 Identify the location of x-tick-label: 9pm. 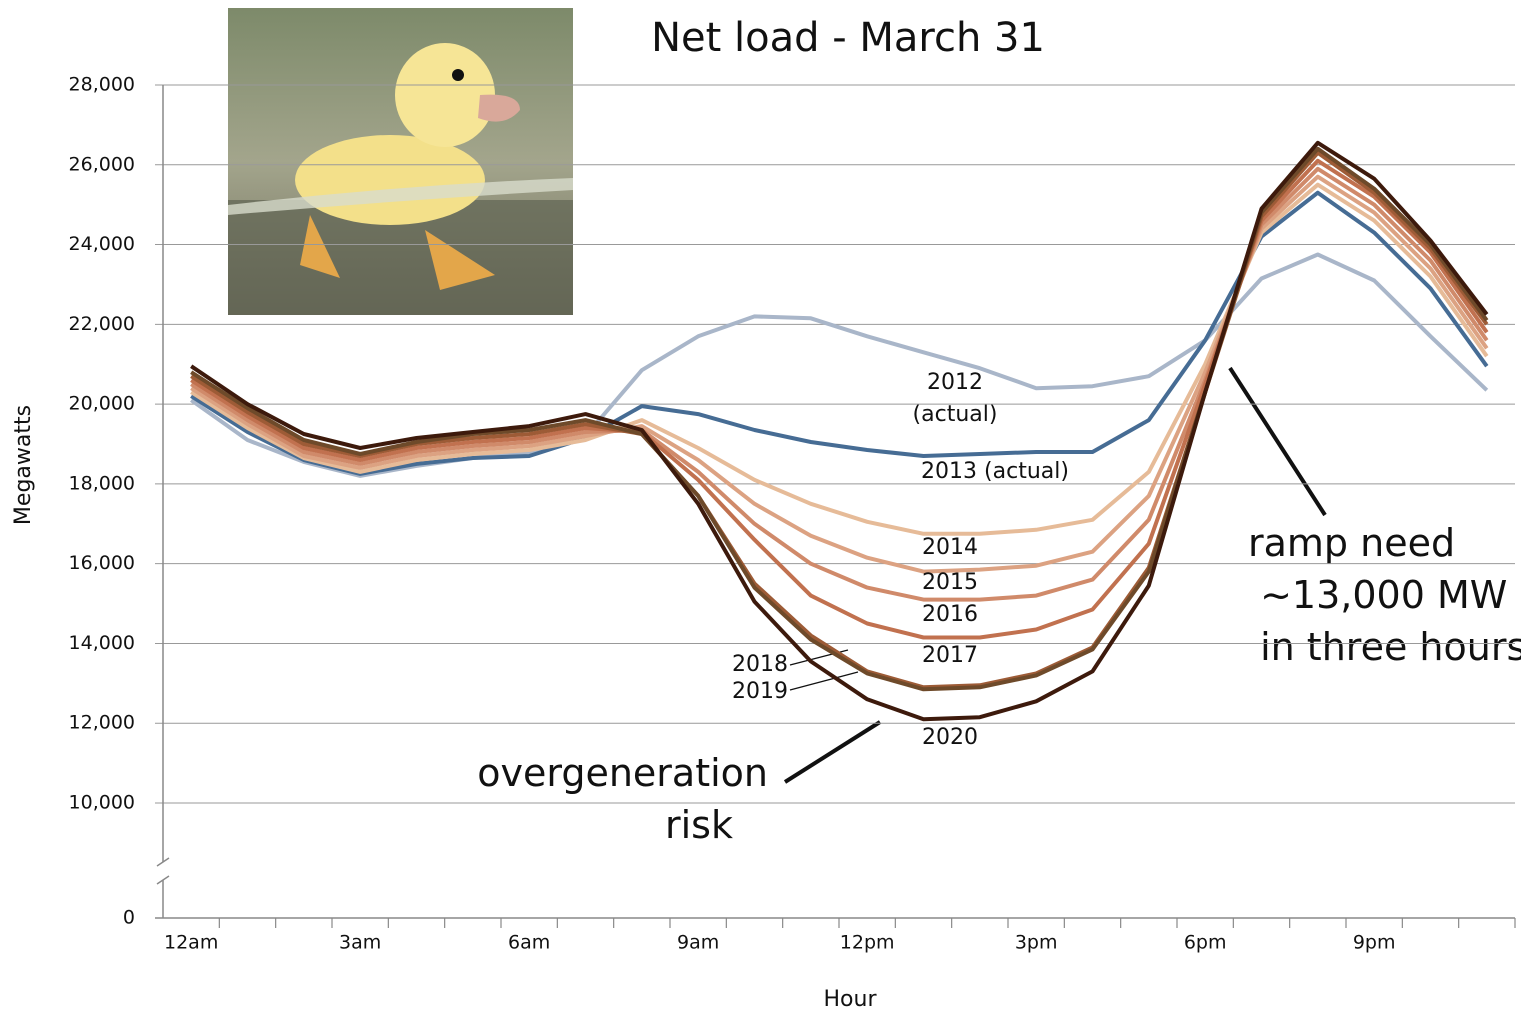
(1374, 943).